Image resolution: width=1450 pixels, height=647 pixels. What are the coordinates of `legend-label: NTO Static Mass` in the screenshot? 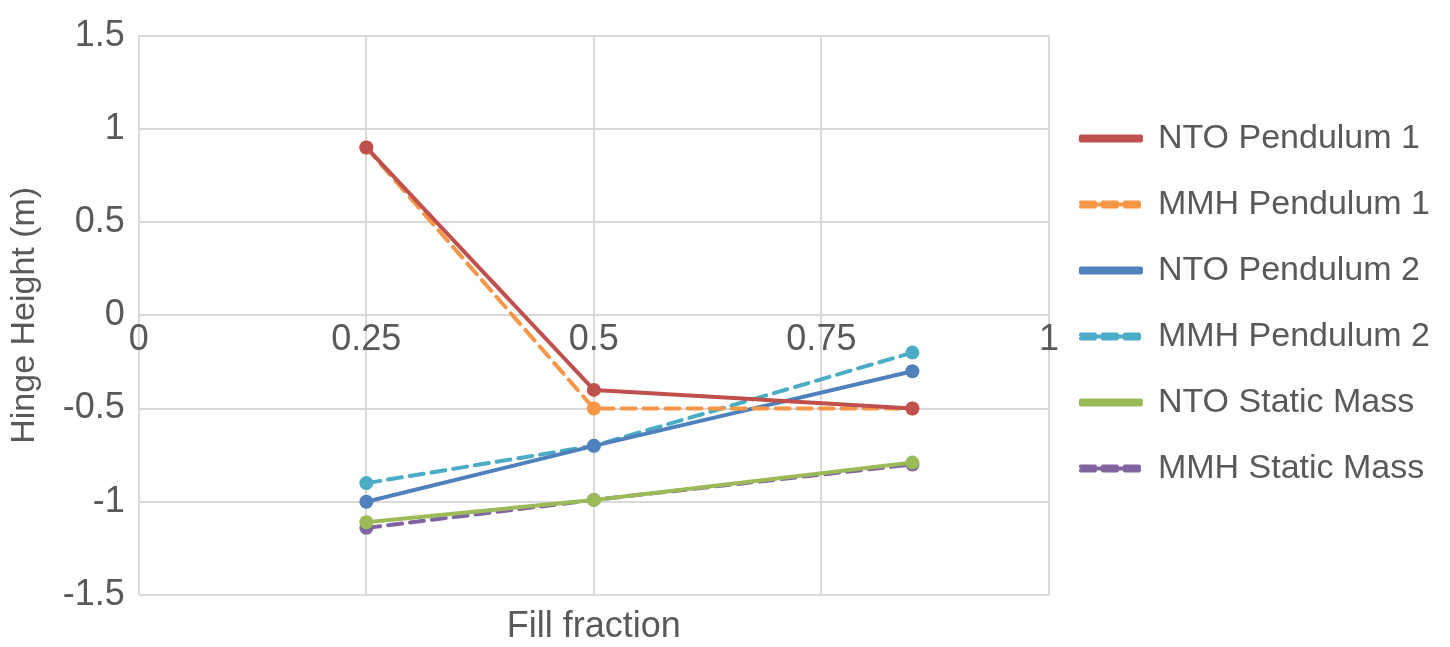 It's located at (1286, 399).